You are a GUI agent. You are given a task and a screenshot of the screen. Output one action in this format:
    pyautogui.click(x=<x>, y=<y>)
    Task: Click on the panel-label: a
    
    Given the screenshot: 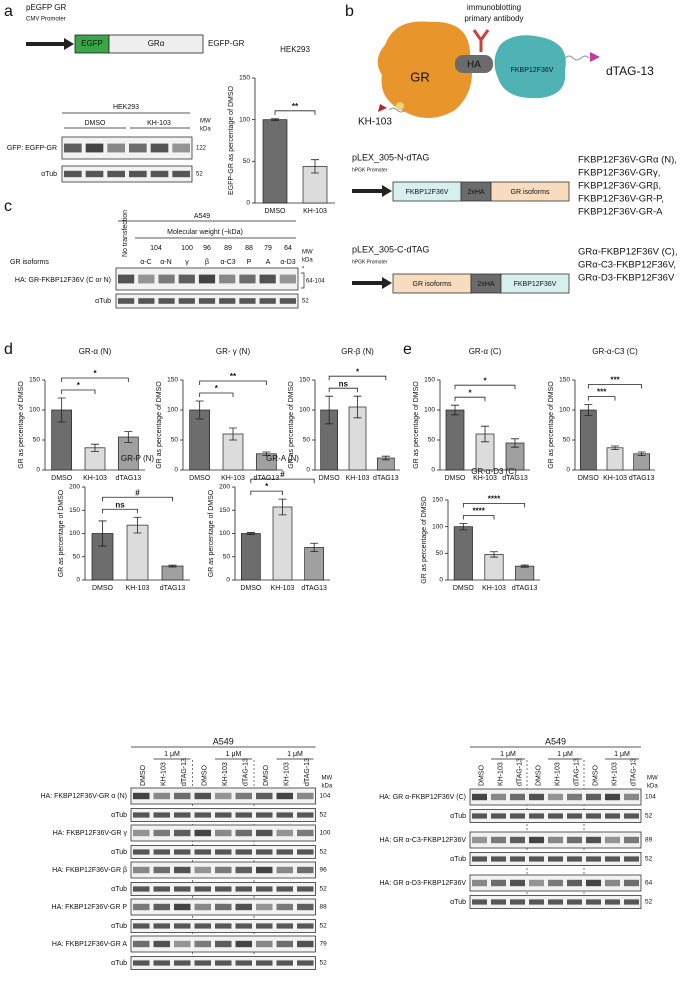 What is the action you would take?
    pyautogui.click(x=8, y=11)
    